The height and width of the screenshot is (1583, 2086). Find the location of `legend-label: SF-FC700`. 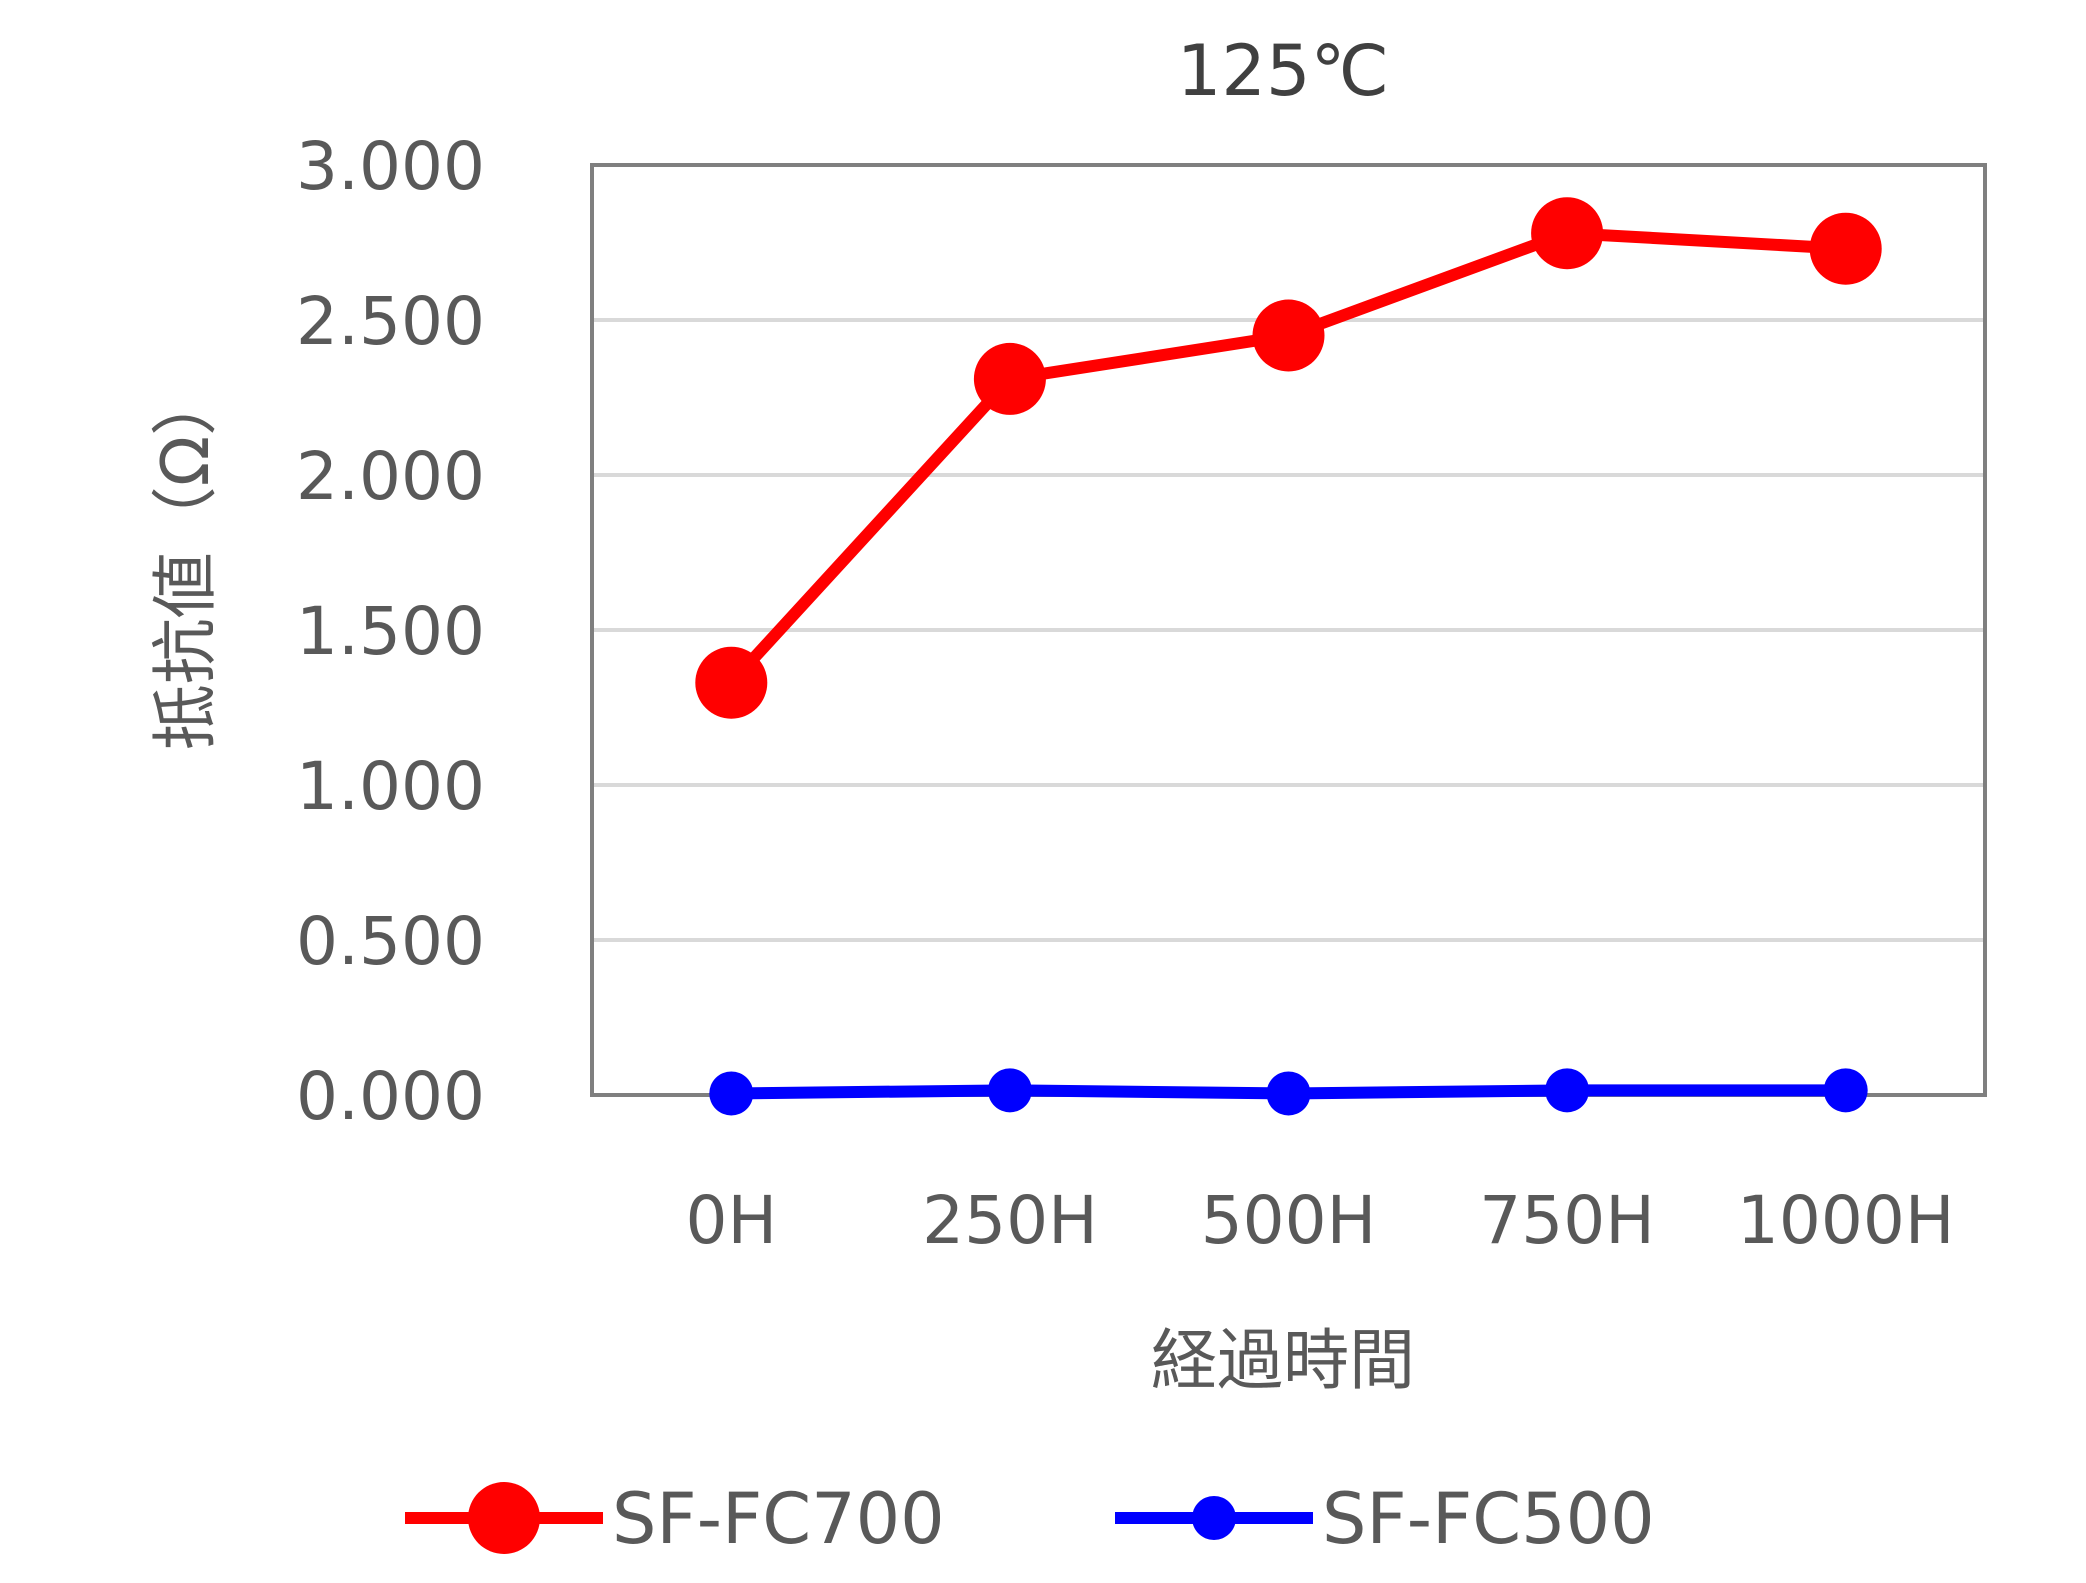

legend-label: SF-FC700 is located at coordinates (778, 1519).